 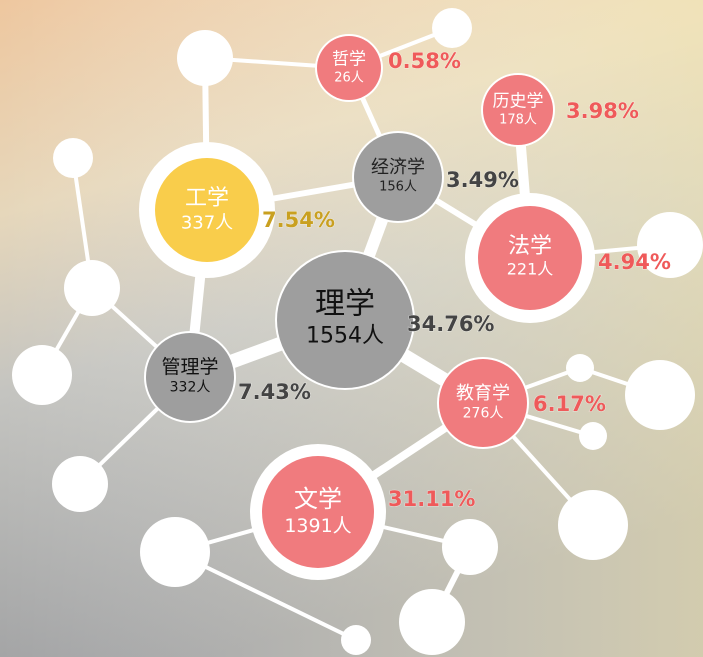 I want to click on node-name: 工学, so click(x=207, y=198).